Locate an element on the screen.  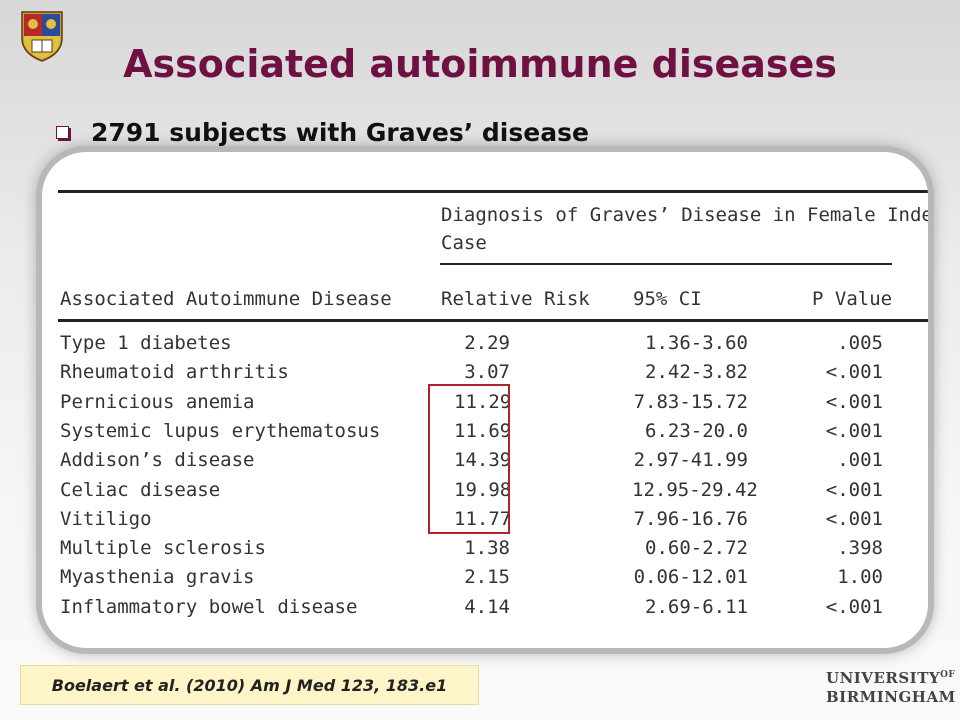
cell-ci: 1.36-3.60 is located at coordinates (696, 343).